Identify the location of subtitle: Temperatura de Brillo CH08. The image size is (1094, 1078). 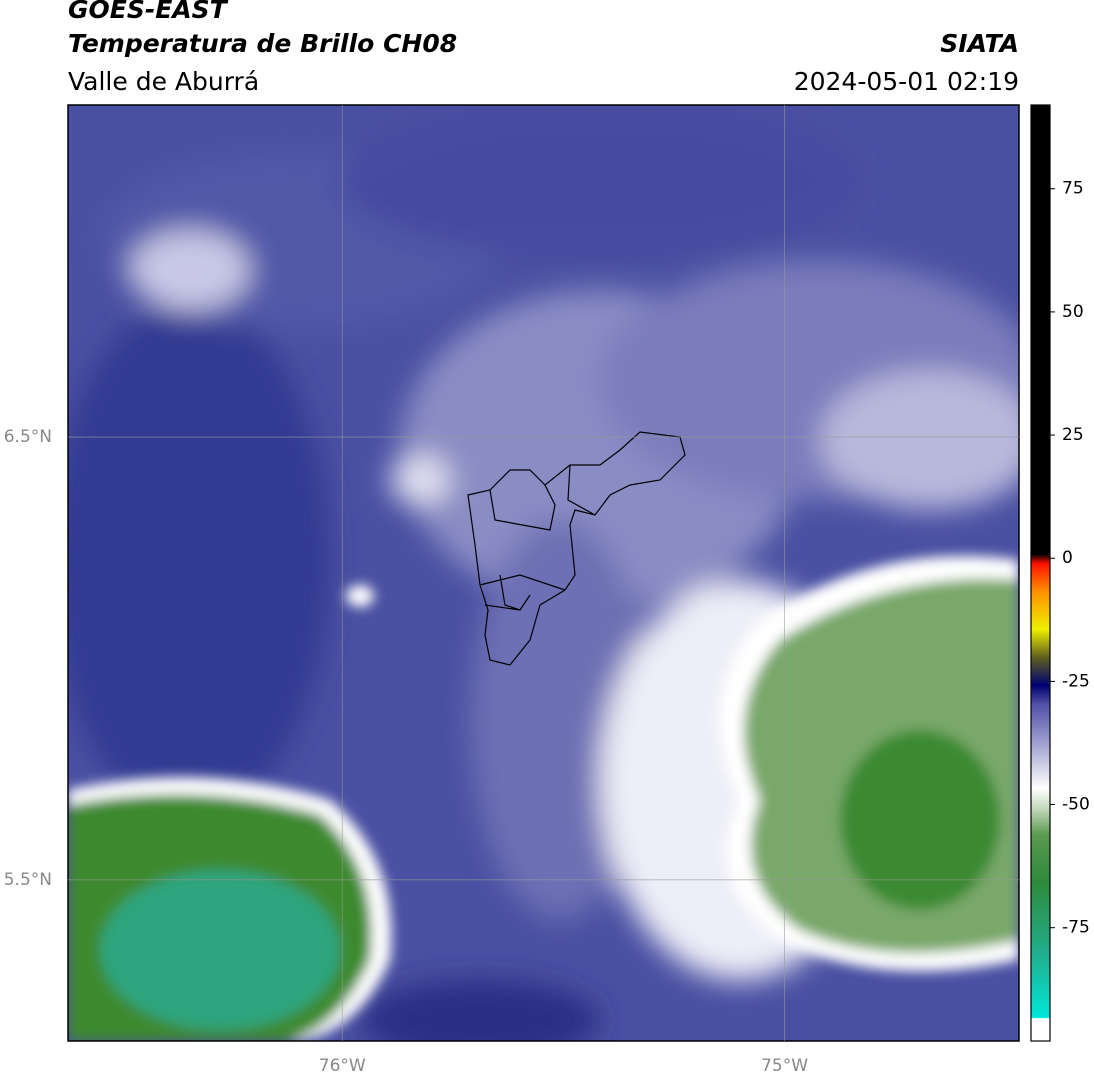
(262, 43).